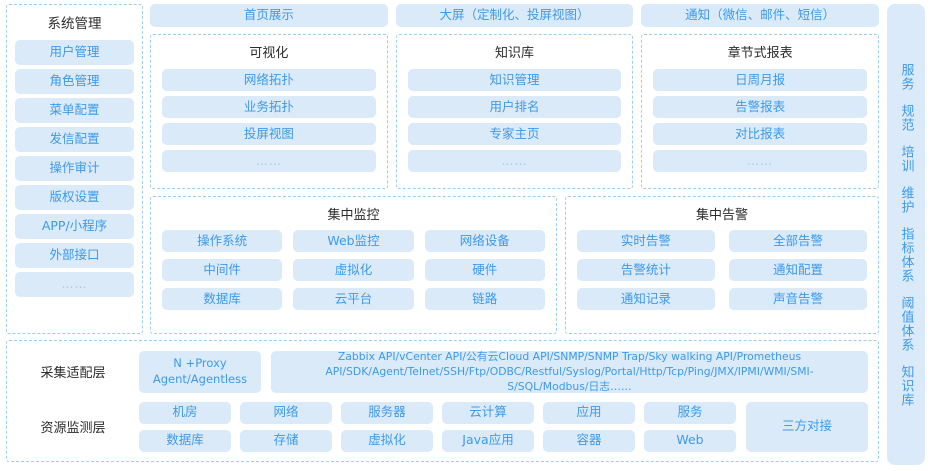 This screenshot has height=471, width=931. What do you see at coordinates (690, 412) in the screenshot?
I see `resource-item-service: 服务` at bounding box center [690, 412].